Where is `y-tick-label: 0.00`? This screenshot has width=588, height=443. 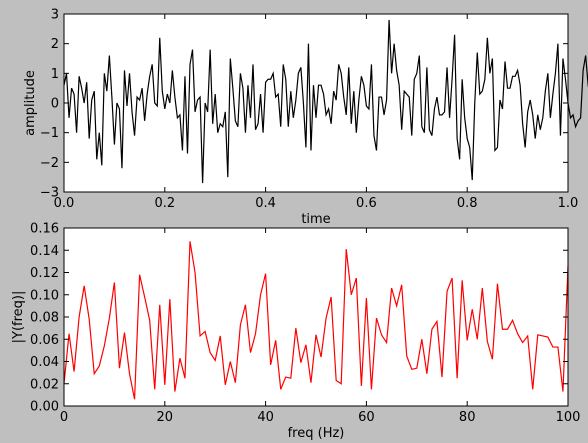
y-tick-label: 0.00 is located at coordinates (44, 407).